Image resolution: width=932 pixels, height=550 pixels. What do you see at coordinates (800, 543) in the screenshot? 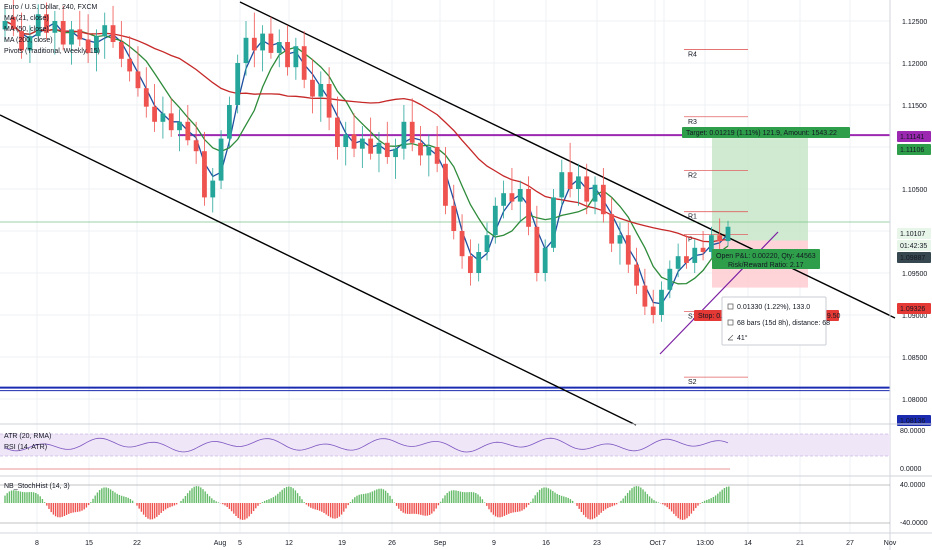
I see `x-tick-label: 21` at bounding box center [800, 543].